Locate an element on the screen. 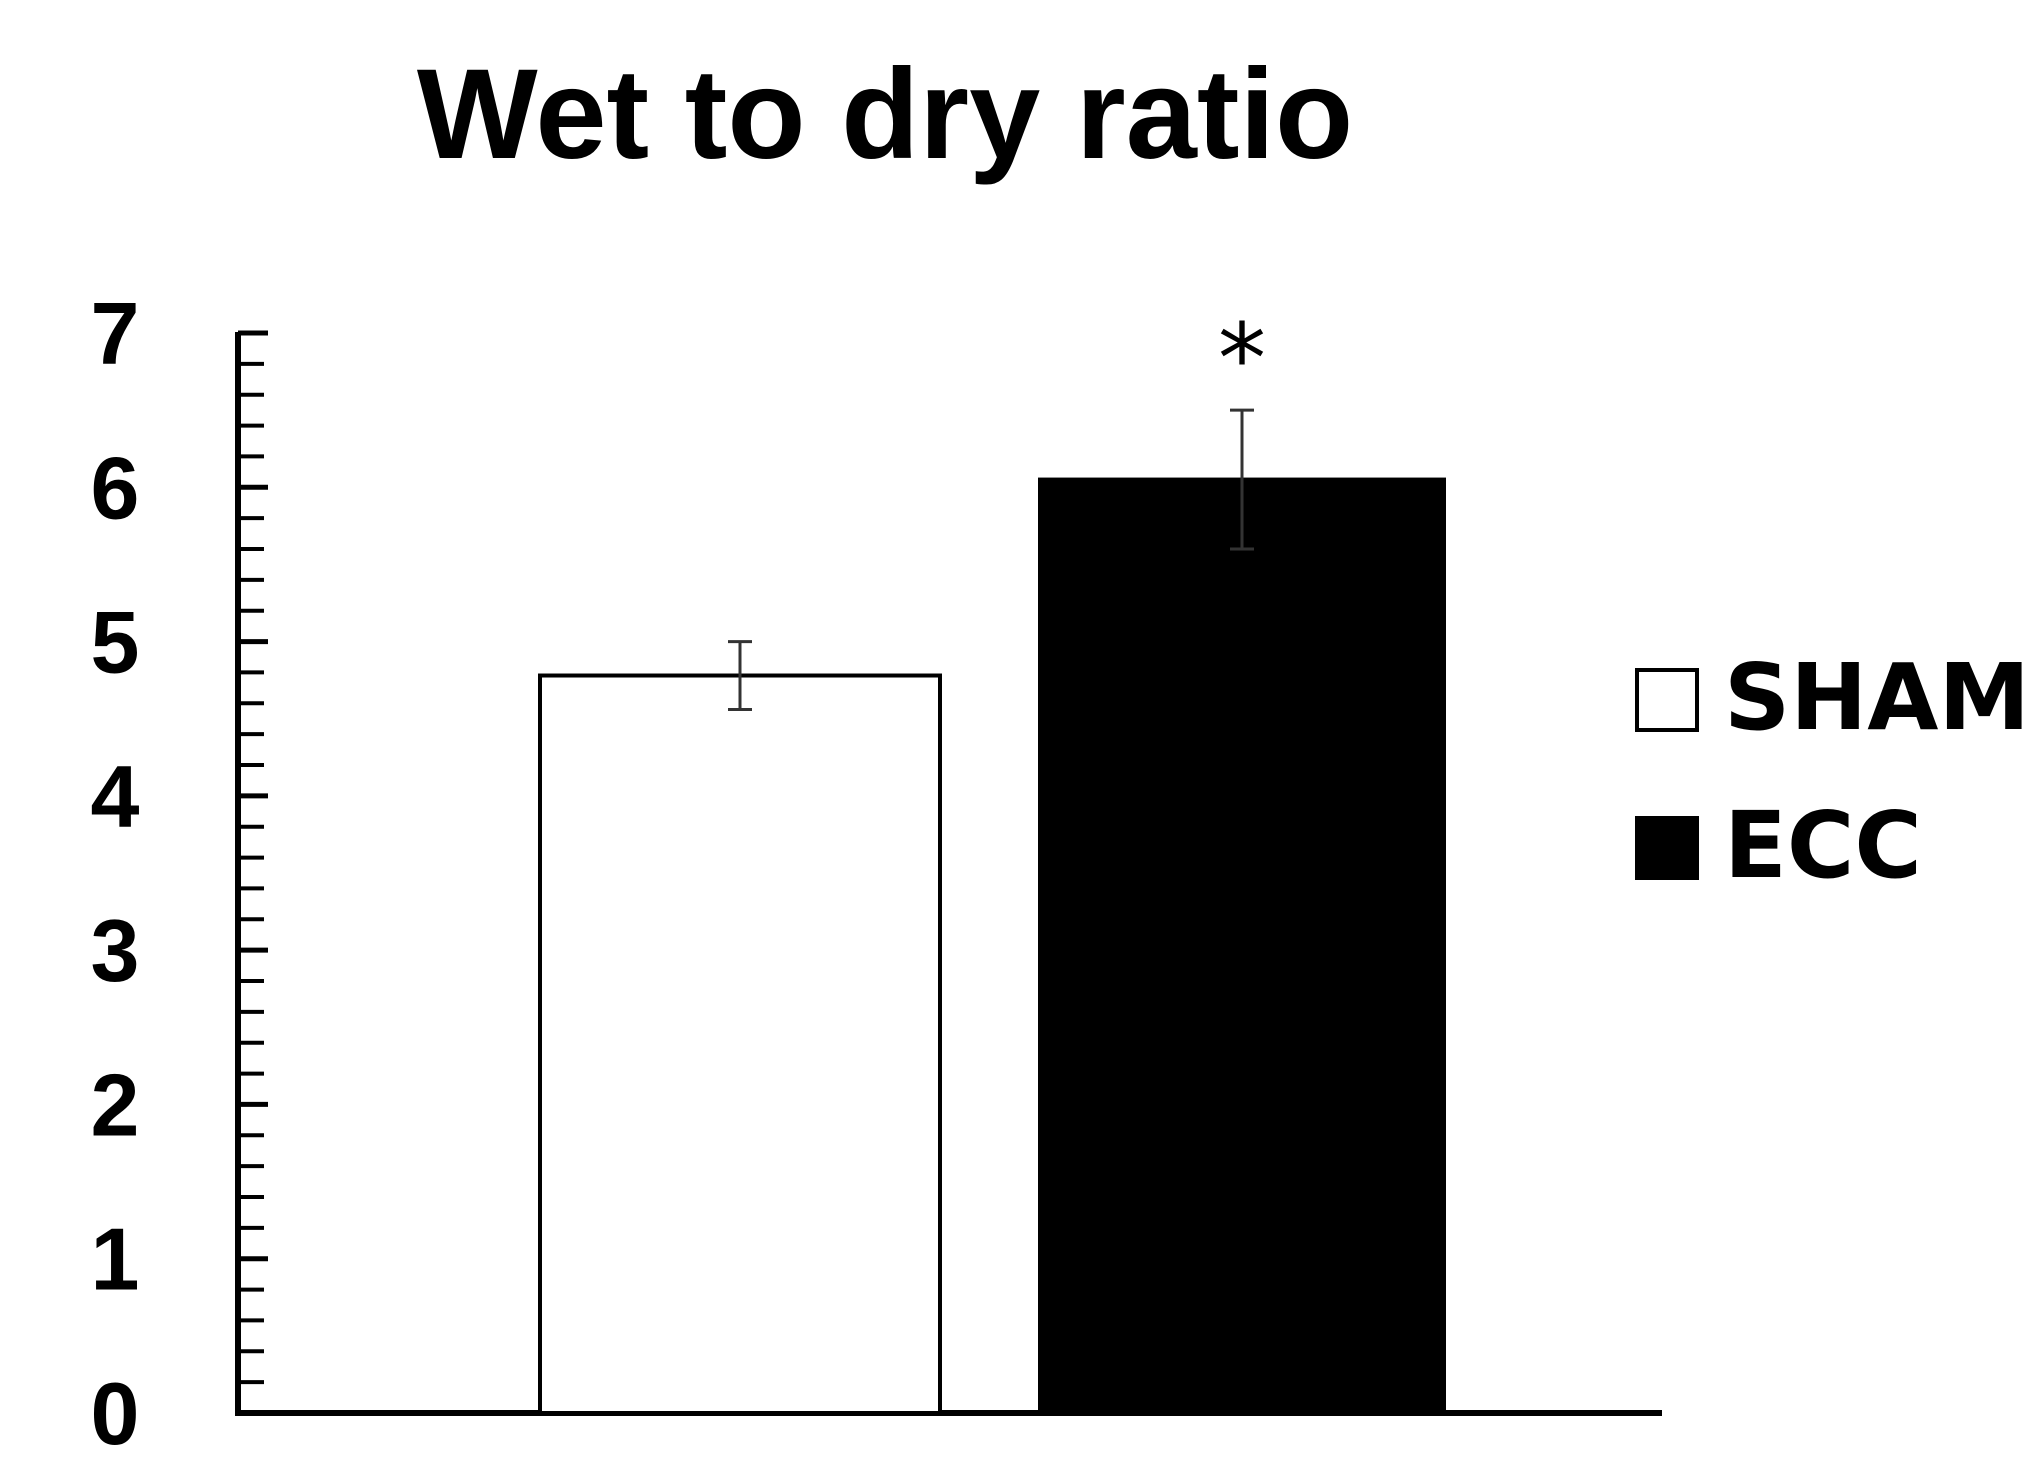  significance-asterisk: * is located at coordinates (1242, 359).